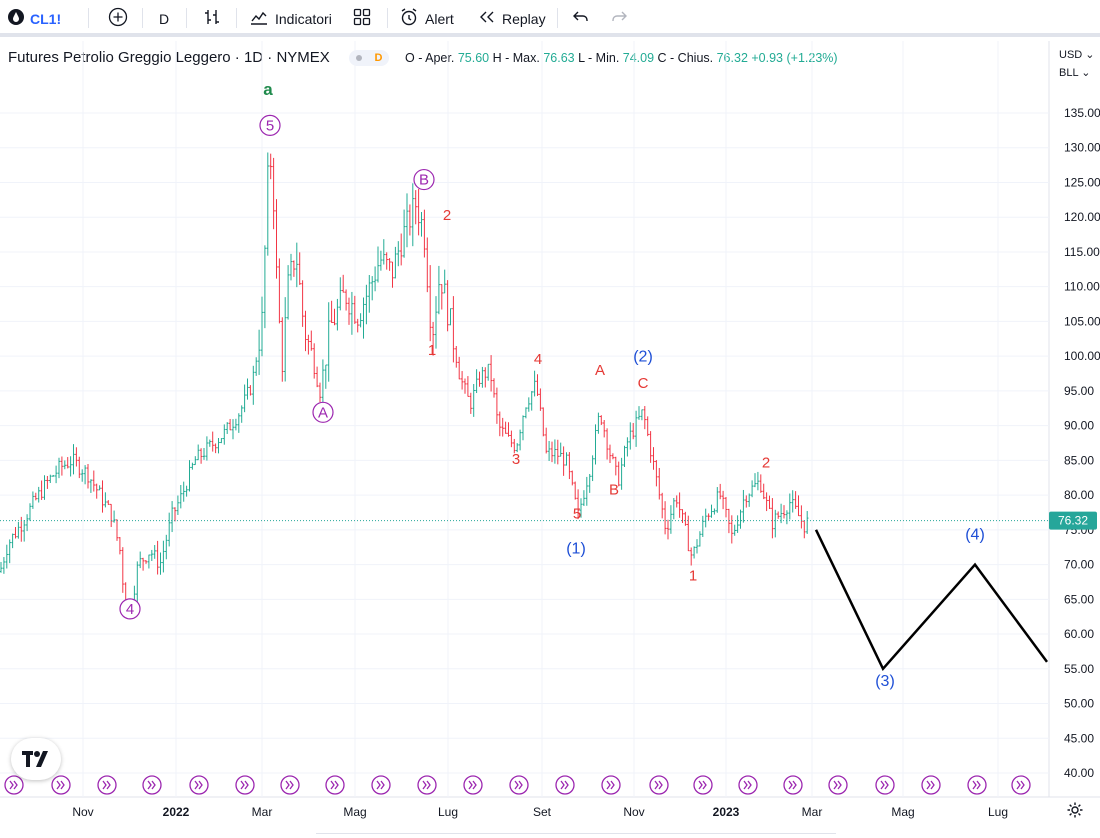 This screenshot has height=838, width=1100. I want to click on time-axis: Nov 2022 Mar Mag Lug Set Nov 2023 Mar Mag Lug, so click(540, 812).